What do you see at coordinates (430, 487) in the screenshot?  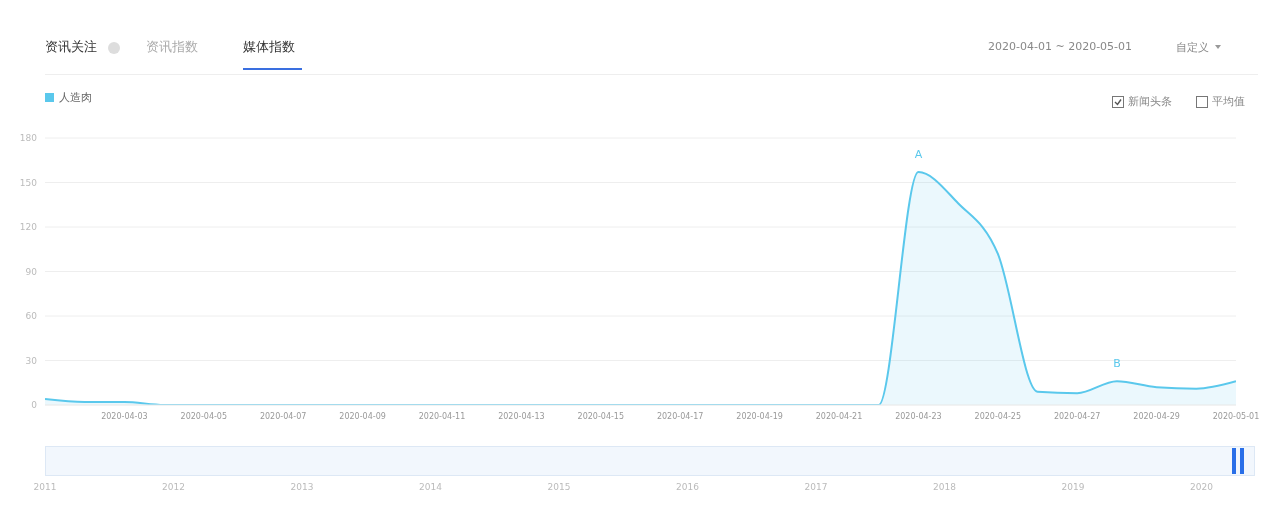 I see `text: 2014` at bounding box center [430, 487].